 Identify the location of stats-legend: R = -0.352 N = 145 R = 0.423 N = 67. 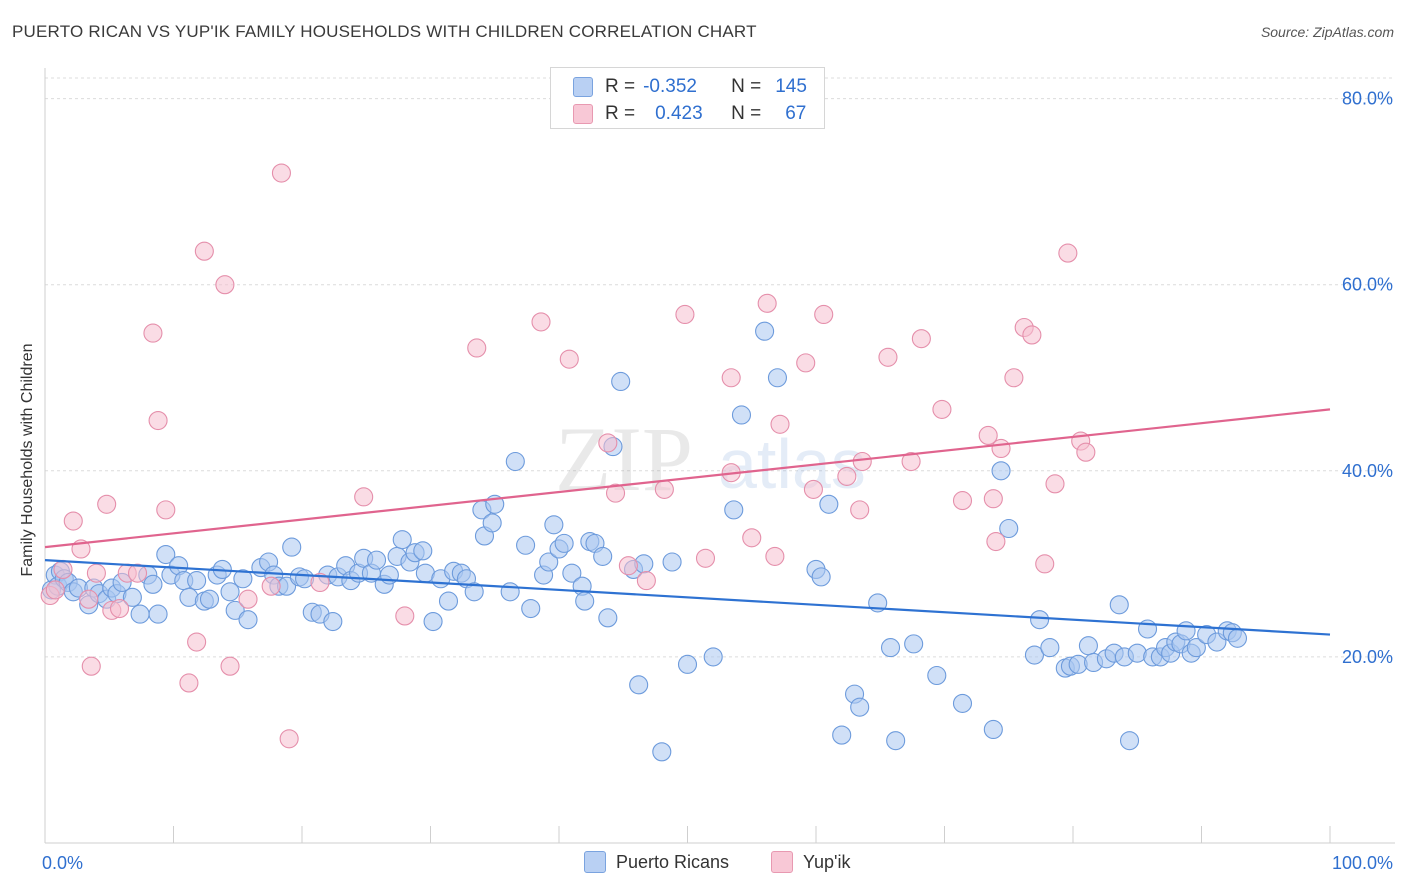
(687, 98).